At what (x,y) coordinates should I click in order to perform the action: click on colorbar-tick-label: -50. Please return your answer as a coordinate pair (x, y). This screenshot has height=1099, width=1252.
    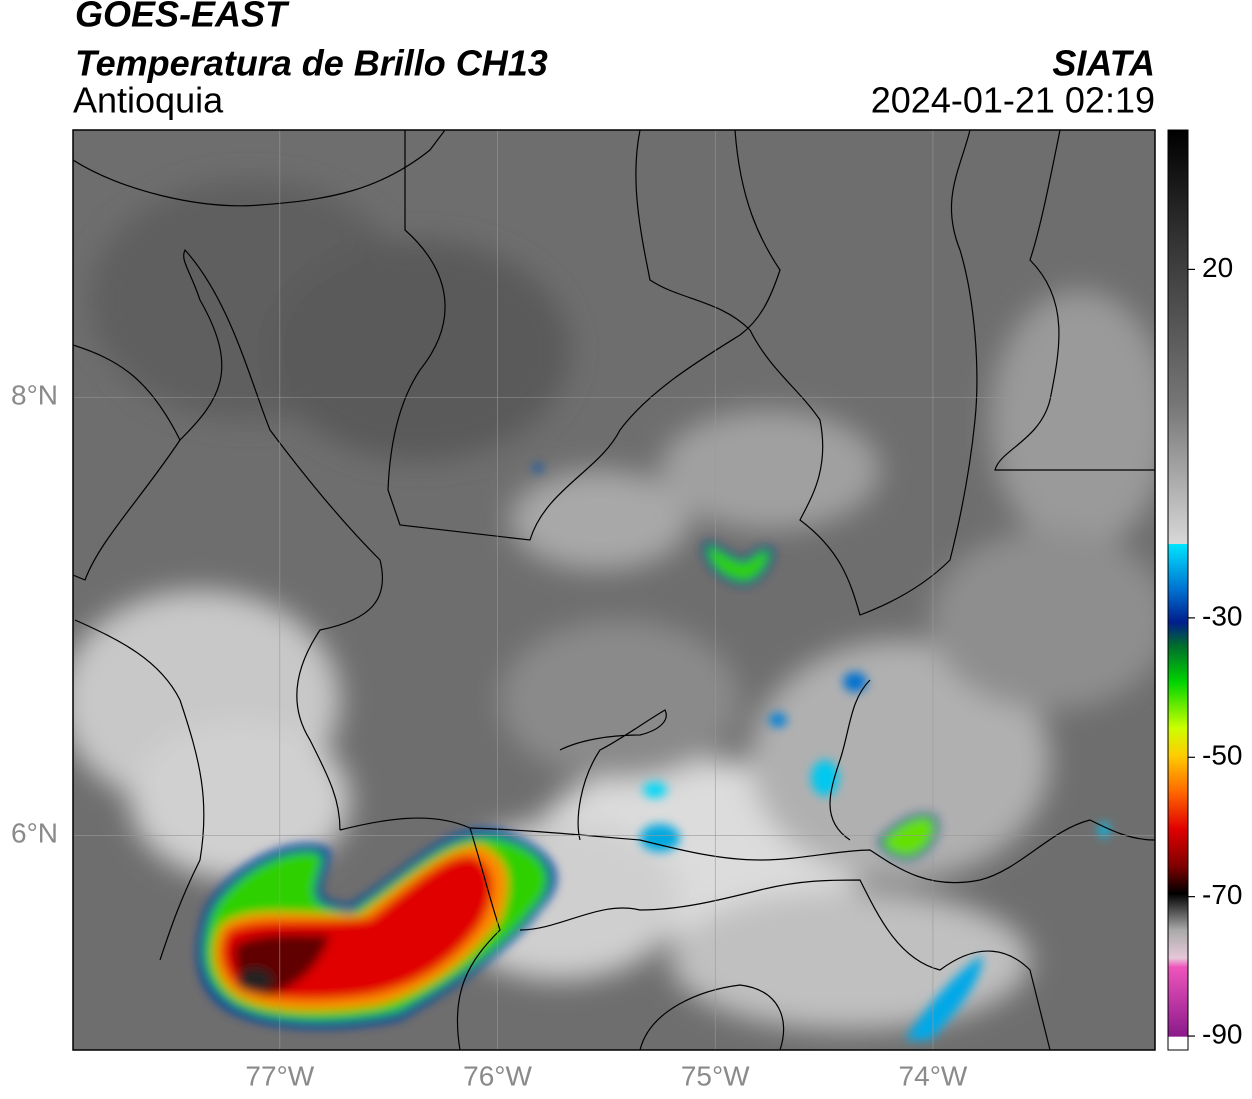
    Looking at the image, I should click on (1222, 755).